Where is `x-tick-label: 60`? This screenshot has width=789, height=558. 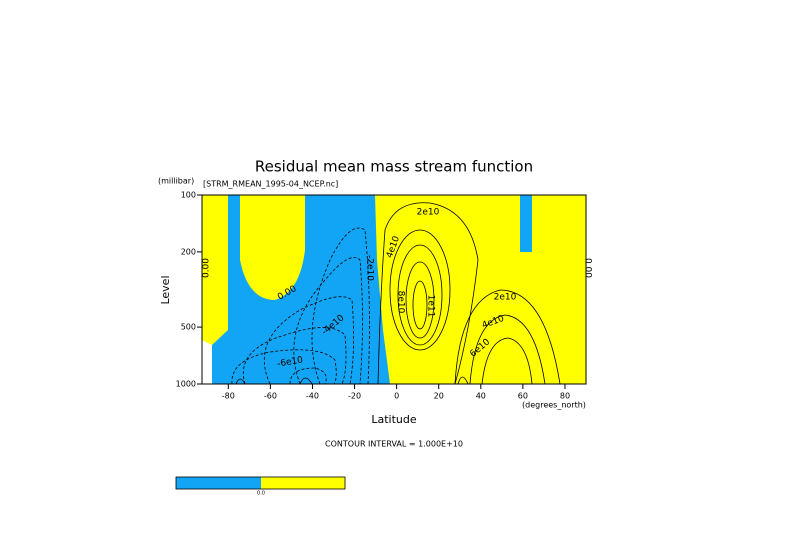 x-tick-label: 60 is located at coordinates (523, 396).